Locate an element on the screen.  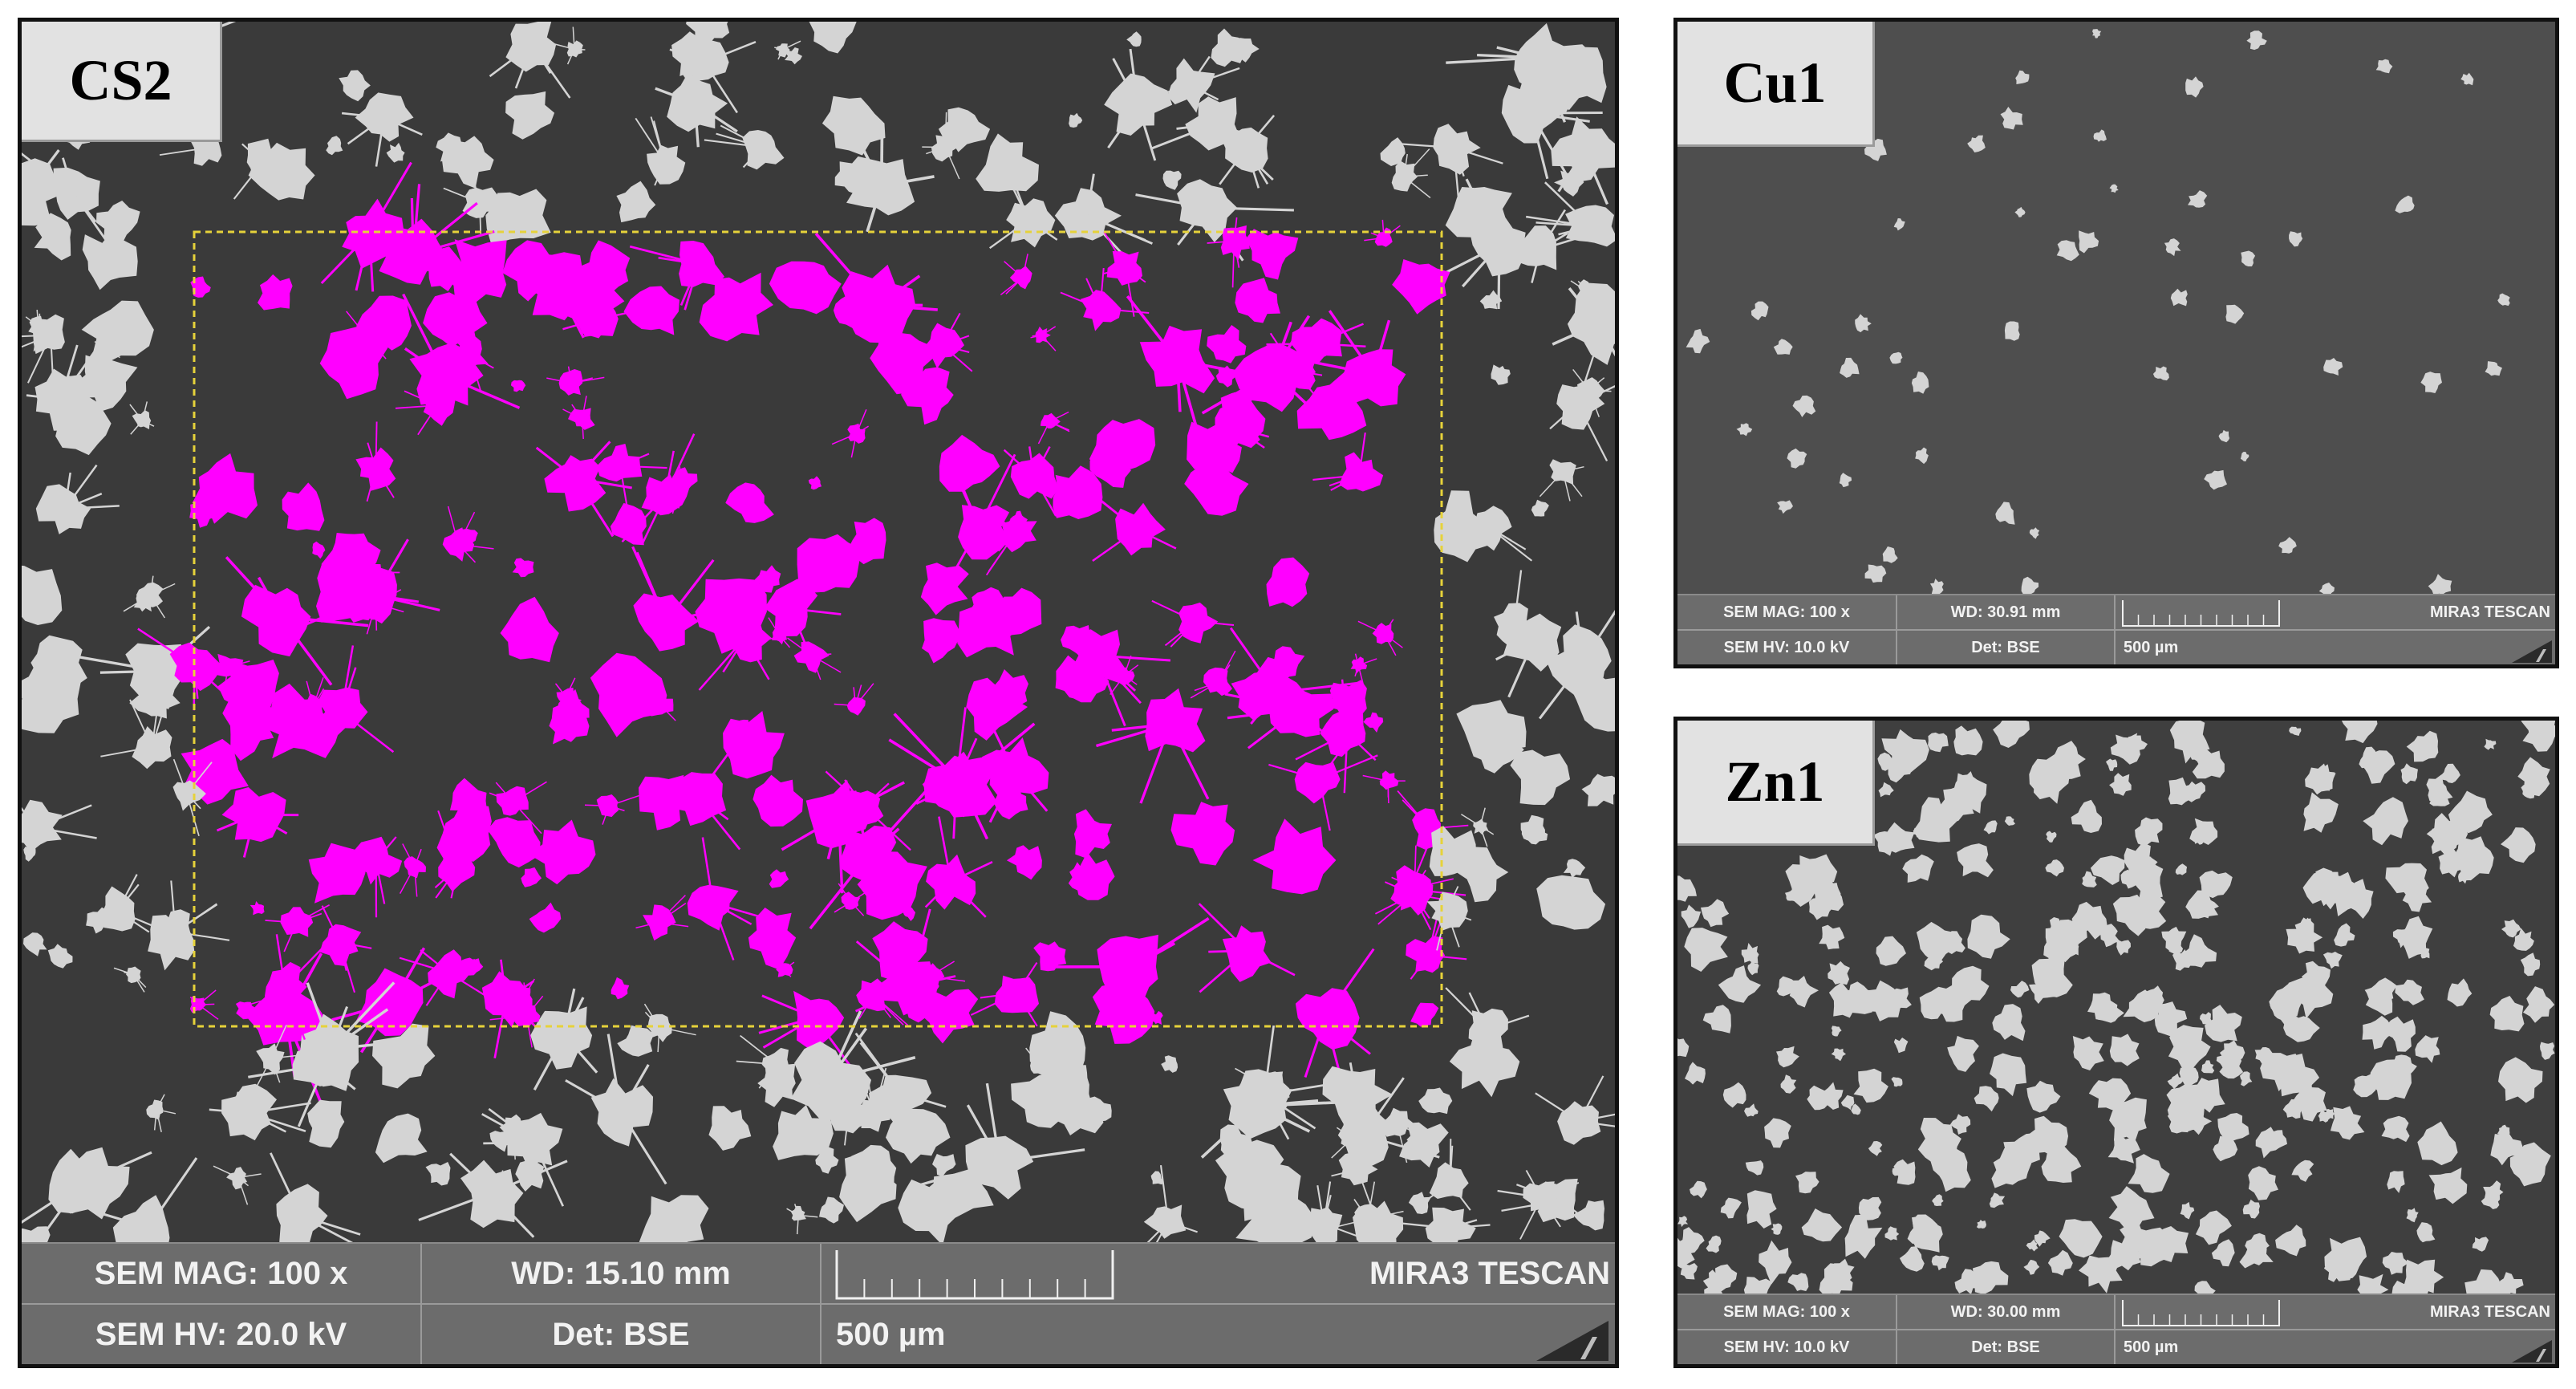
cs2-mag-text: SEM MAG: 100 x is located at coordinates (221, 1273).